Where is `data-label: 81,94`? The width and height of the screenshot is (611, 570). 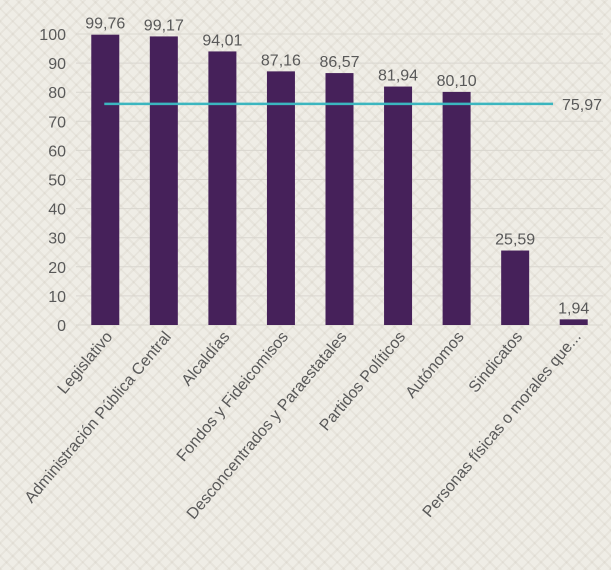 data-label: 81,94 is located at coordinates (398, 76).